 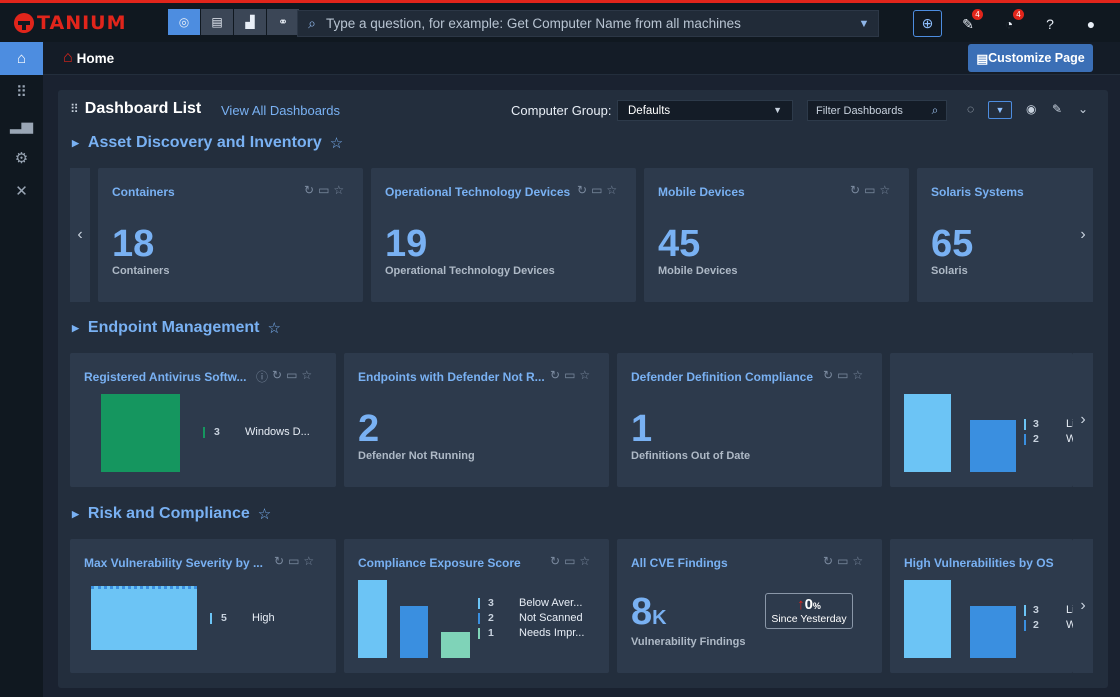 What do you see at coordinates (866, 110) in the screenshot?
I see `filter-dashboards-input` at bounding box center [866, 110].